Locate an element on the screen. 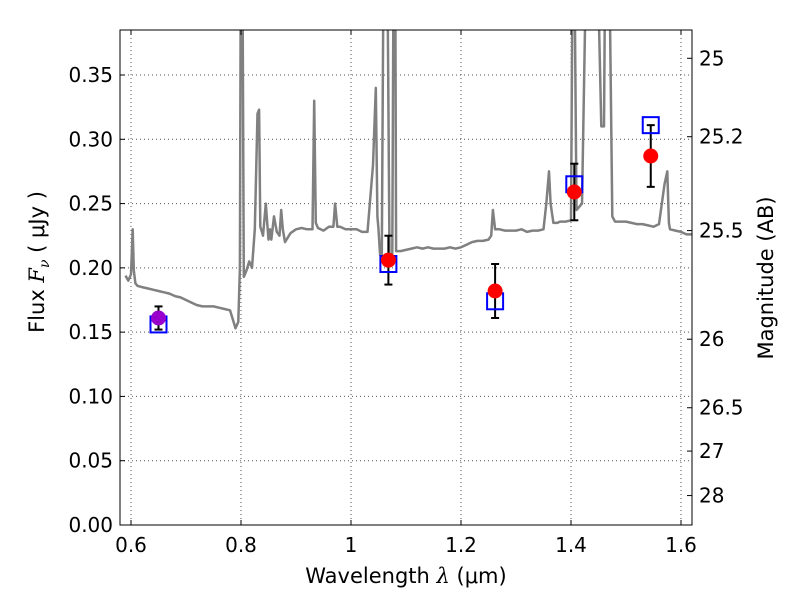 Image resolution: width=800 pixels, height=600 pixels. y2-tick-label: 26.5 is located at coordinates (721, 408).